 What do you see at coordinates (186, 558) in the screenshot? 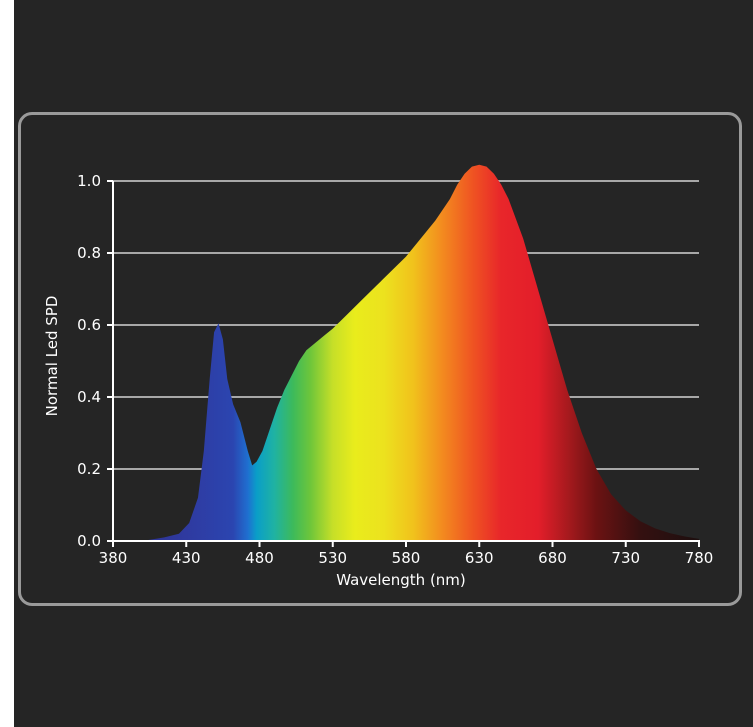
I see `x-tick-label: 430` at bounding box center [186, 558].